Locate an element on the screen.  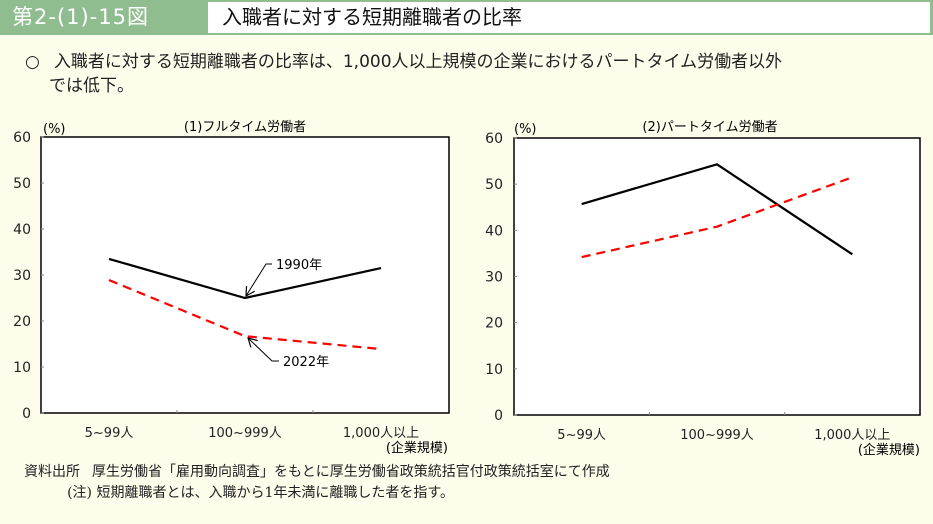
note-text: 短期離職者とは、入職から1年未満に離職した者を指す。 is located at coordinates (275, 493).